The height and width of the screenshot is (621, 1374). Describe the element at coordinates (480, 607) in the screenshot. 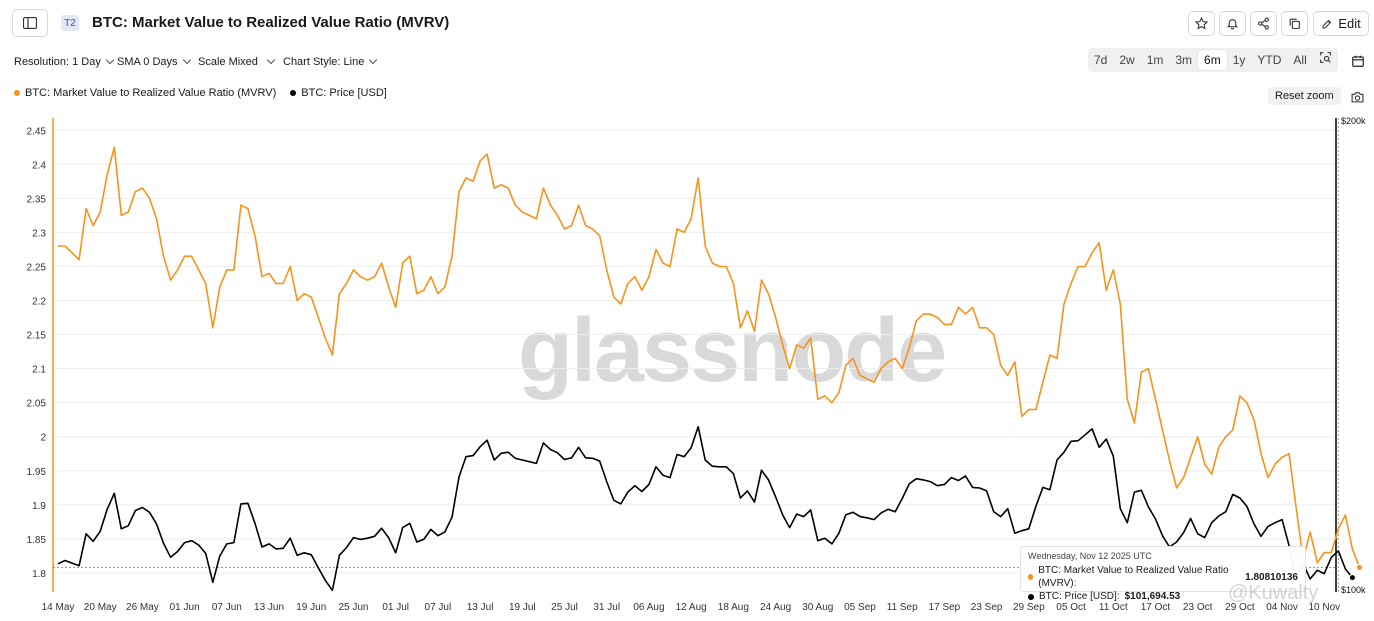

I see `x-tick-label: 13 Jul` at that location.